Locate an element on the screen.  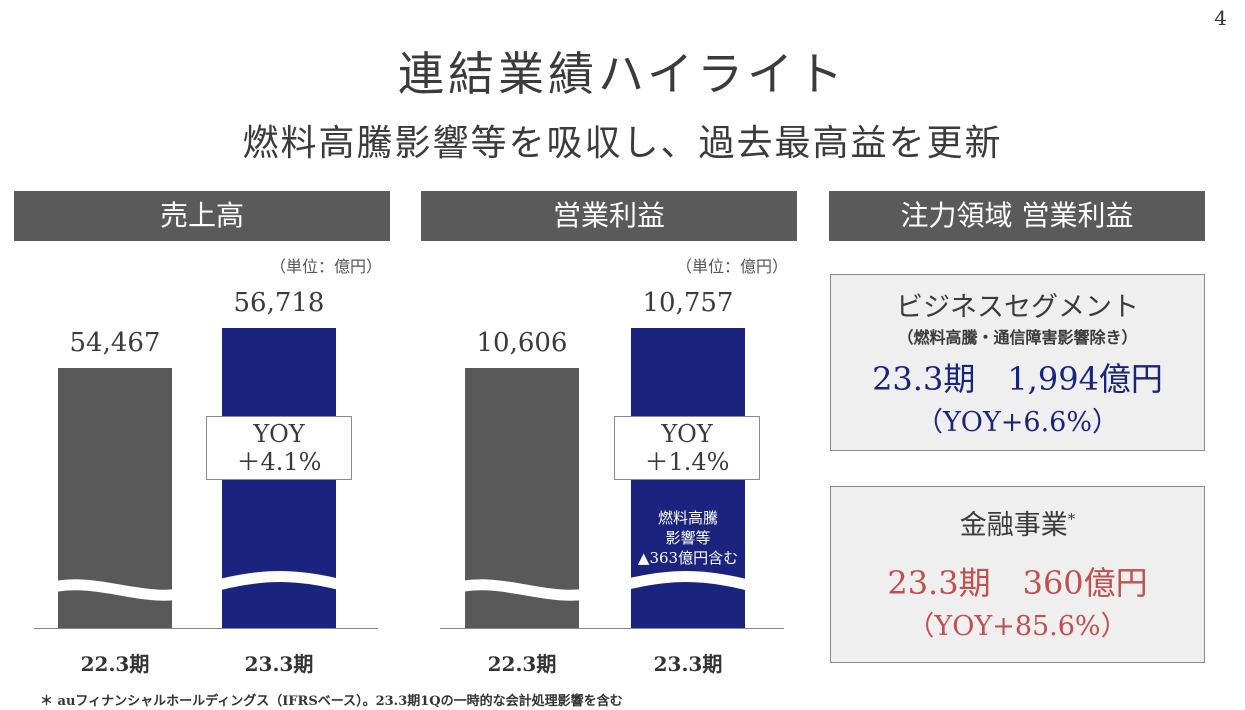
fuel-note-line-2: 影響等 is located at coordinates (688, 538).